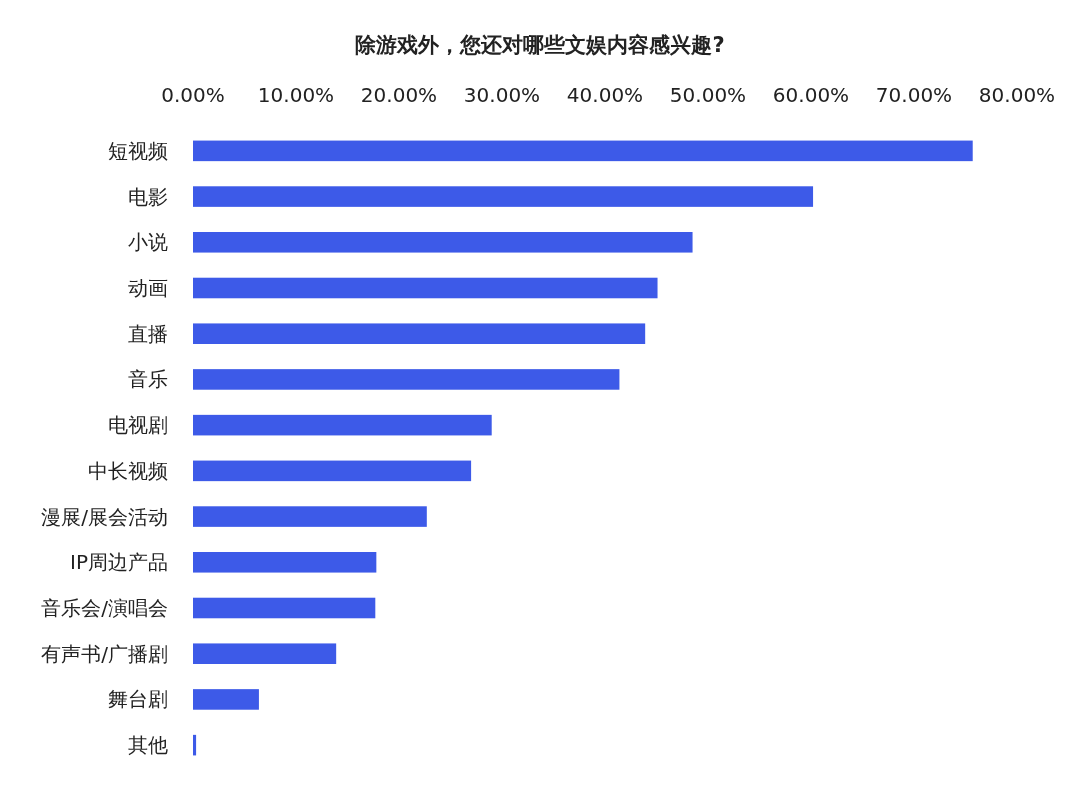 This screenshot has height=791, width=1080. Describe the element at coordinates (1017, 95) in the screenshot. I see `x-tick-label: 80.00%` at that location.